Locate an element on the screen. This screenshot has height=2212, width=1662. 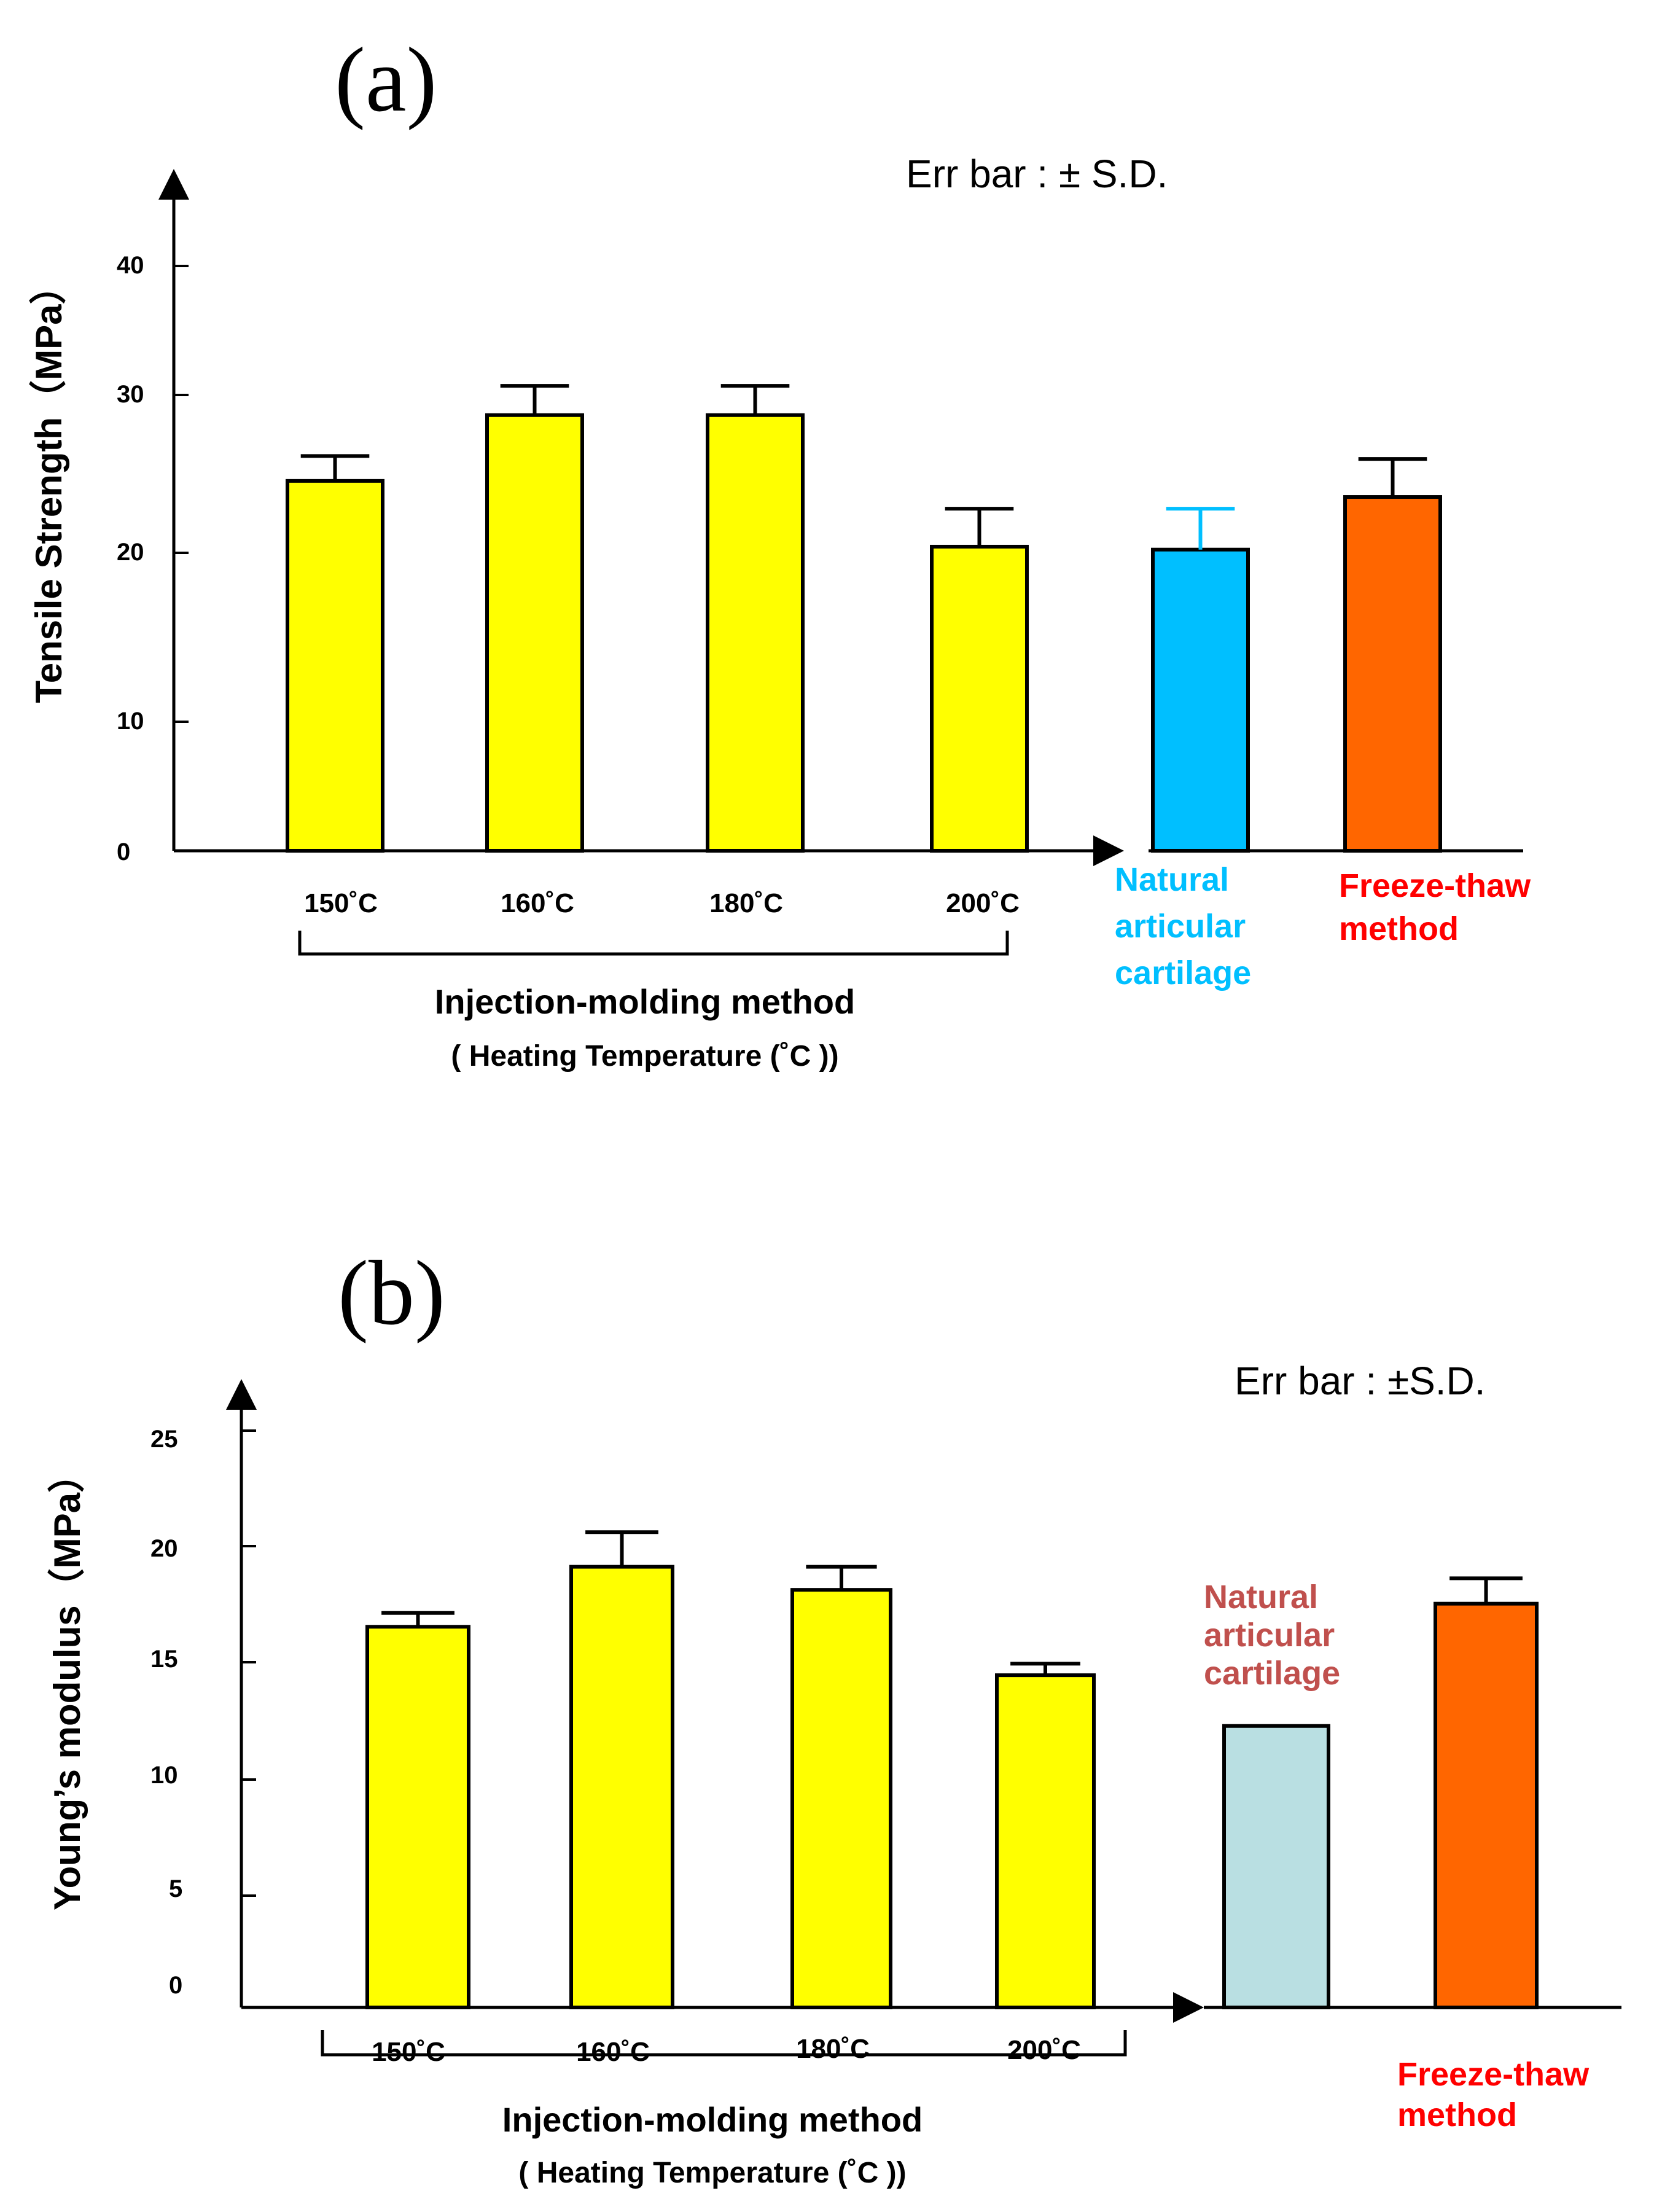
error-bar-freeze-thaw-a is located at coordinates (1392, 477).